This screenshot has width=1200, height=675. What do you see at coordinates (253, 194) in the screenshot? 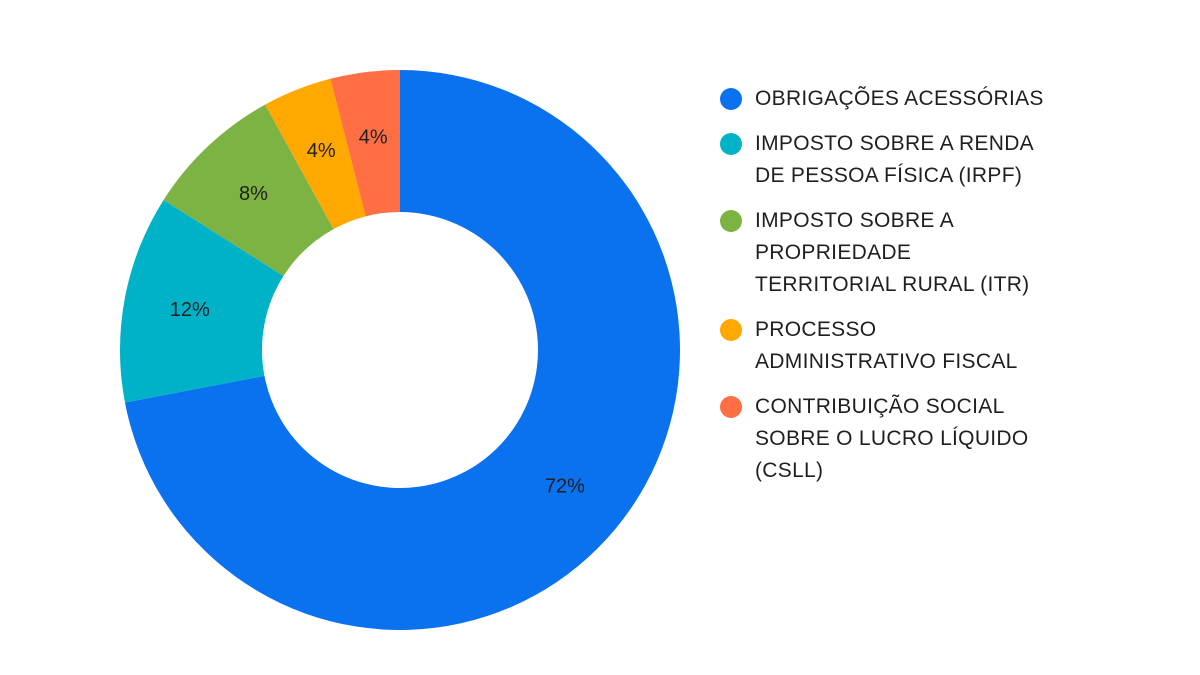
I see `slice-data-label: 8%` at bounding box center [253, 194].